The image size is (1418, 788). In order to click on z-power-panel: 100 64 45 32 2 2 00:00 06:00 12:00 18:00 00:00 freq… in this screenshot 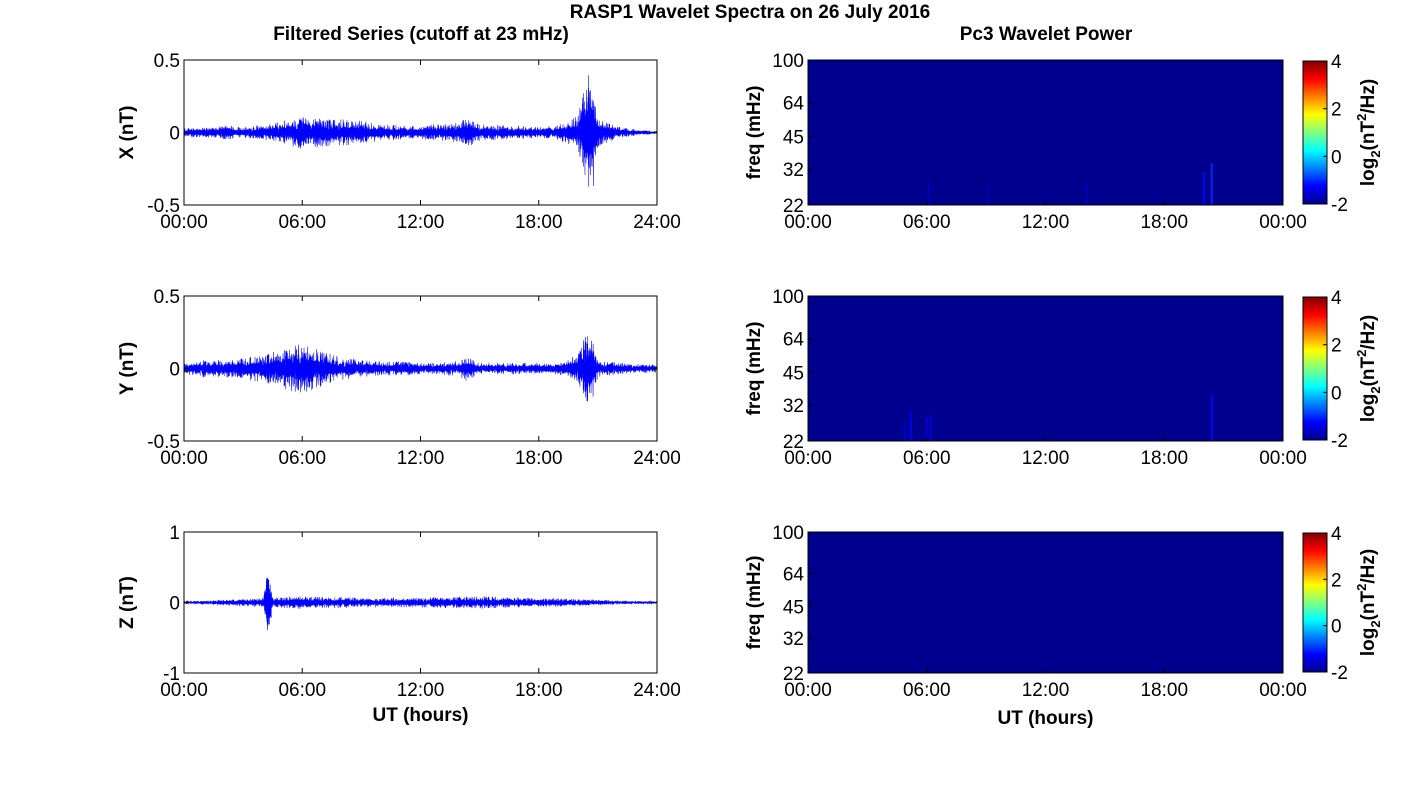, I will do `click(1063, 626)`.